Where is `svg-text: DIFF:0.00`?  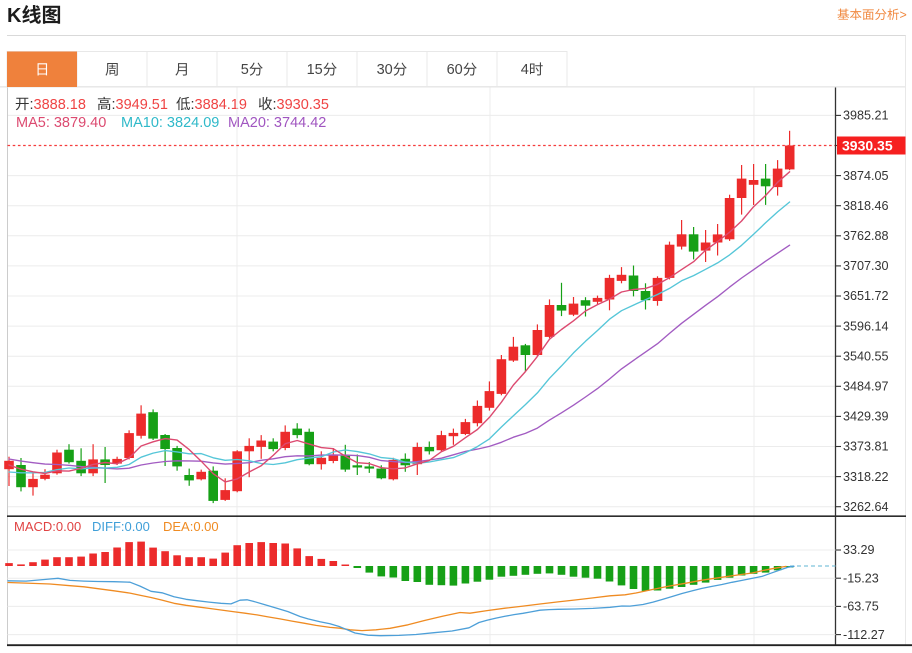 svg-text: DIFF:0.00 is located at coordinates (121, 526).